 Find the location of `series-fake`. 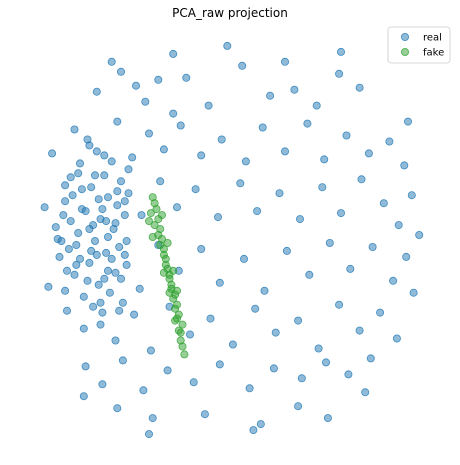

series-fake is located at coordinates (166, 276).